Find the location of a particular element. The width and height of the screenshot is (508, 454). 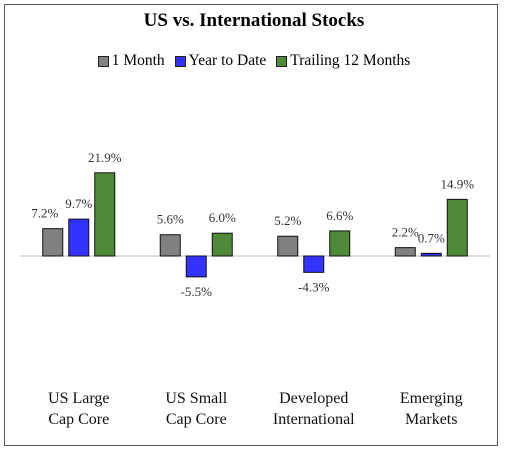

data-label: -4.3% is located at coordinates (314, 286).